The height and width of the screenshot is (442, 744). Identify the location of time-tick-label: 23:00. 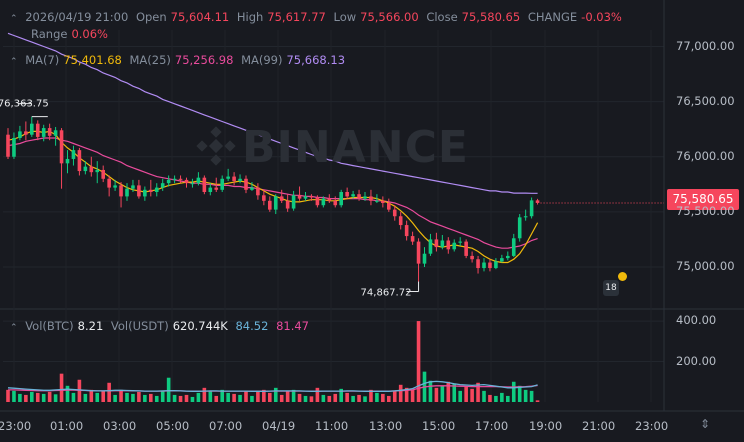
(652, 426).